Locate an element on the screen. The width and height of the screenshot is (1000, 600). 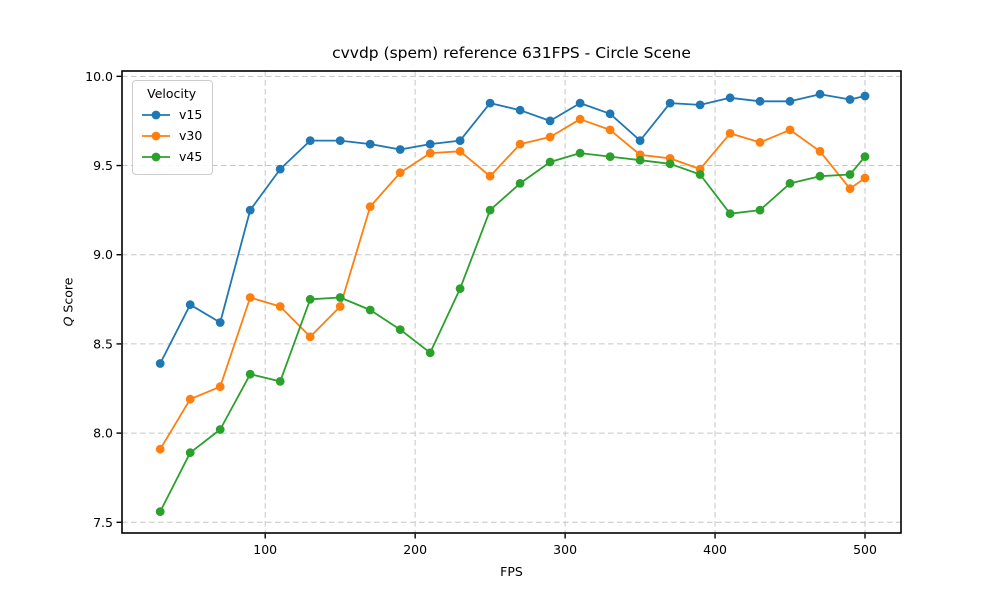
x-axis-label: FPS is located at coordinates (511, 571).